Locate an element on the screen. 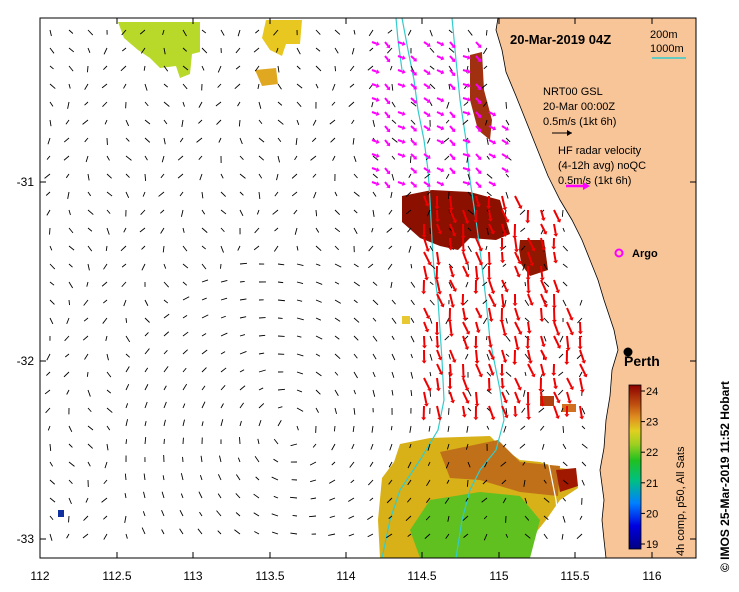 The width and height of the screenshot is (739, 592). sst-pixel-blue is located at coordinates (61, 513).